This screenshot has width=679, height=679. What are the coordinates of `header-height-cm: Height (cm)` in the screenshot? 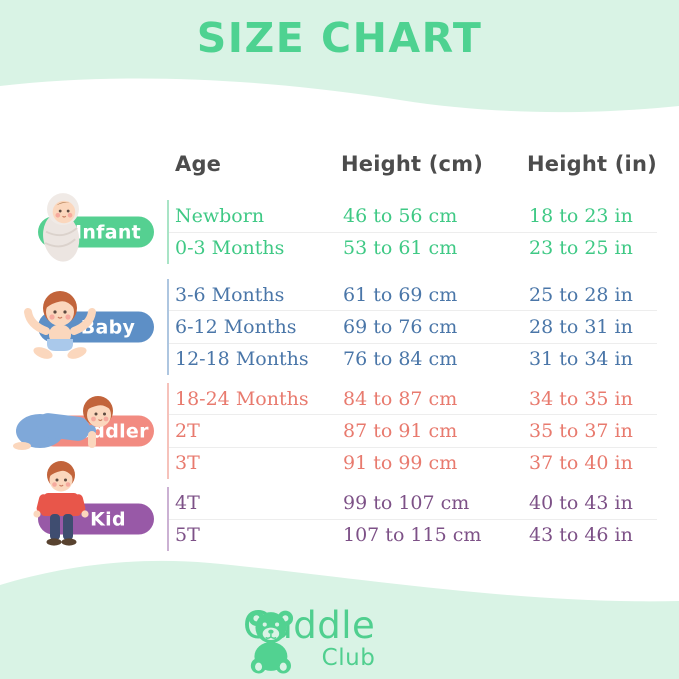 It's located at (412, 164).